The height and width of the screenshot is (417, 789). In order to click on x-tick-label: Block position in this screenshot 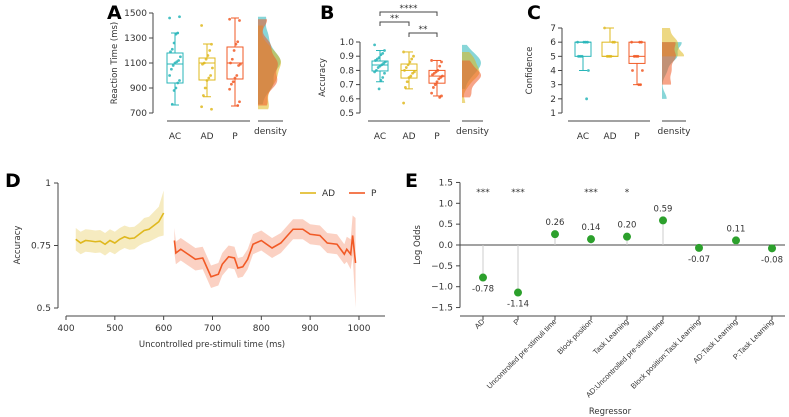, I will do `click(574, 336)`.